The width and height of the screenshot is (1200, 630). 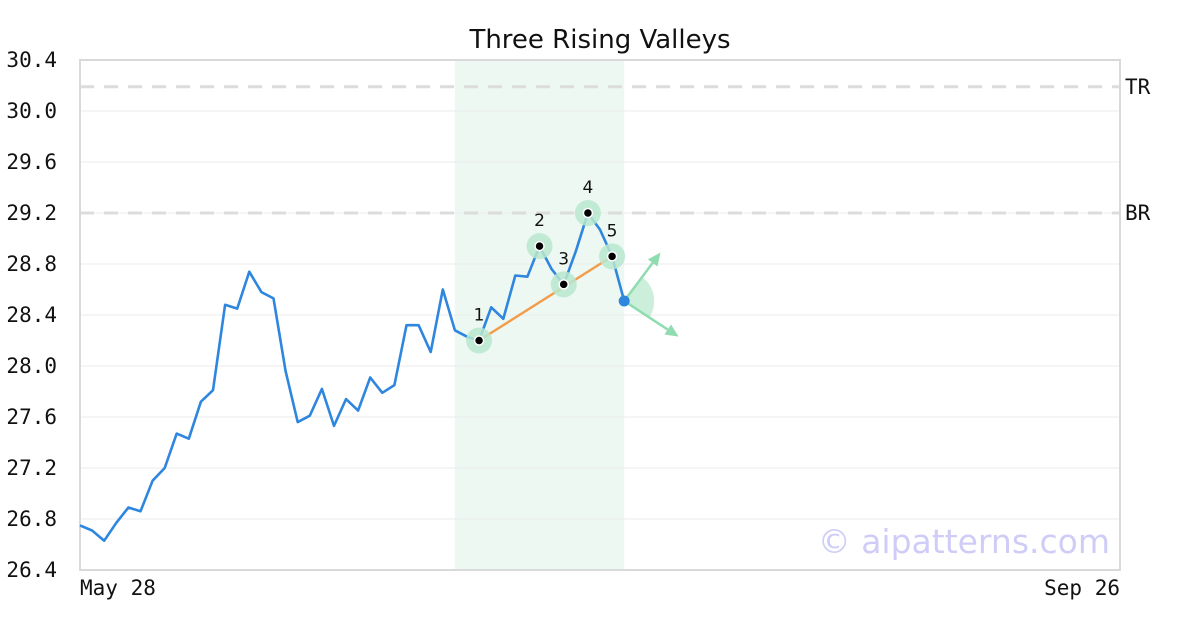 What do you see at coordinates (479, 316) in the screenshot?
I see `pattern-point-label: 1` at bounding box center [479, 316].